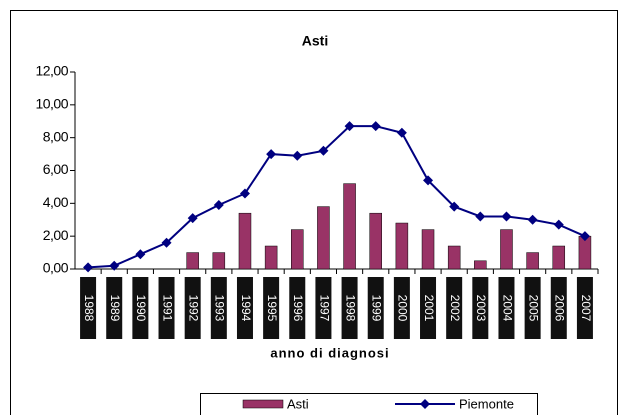 This screenshot has width=628, height=415. Describe the element at coordinates (329, 352) in the screenshot. I see `x-axis-title: anno di diagnosi` at that location.